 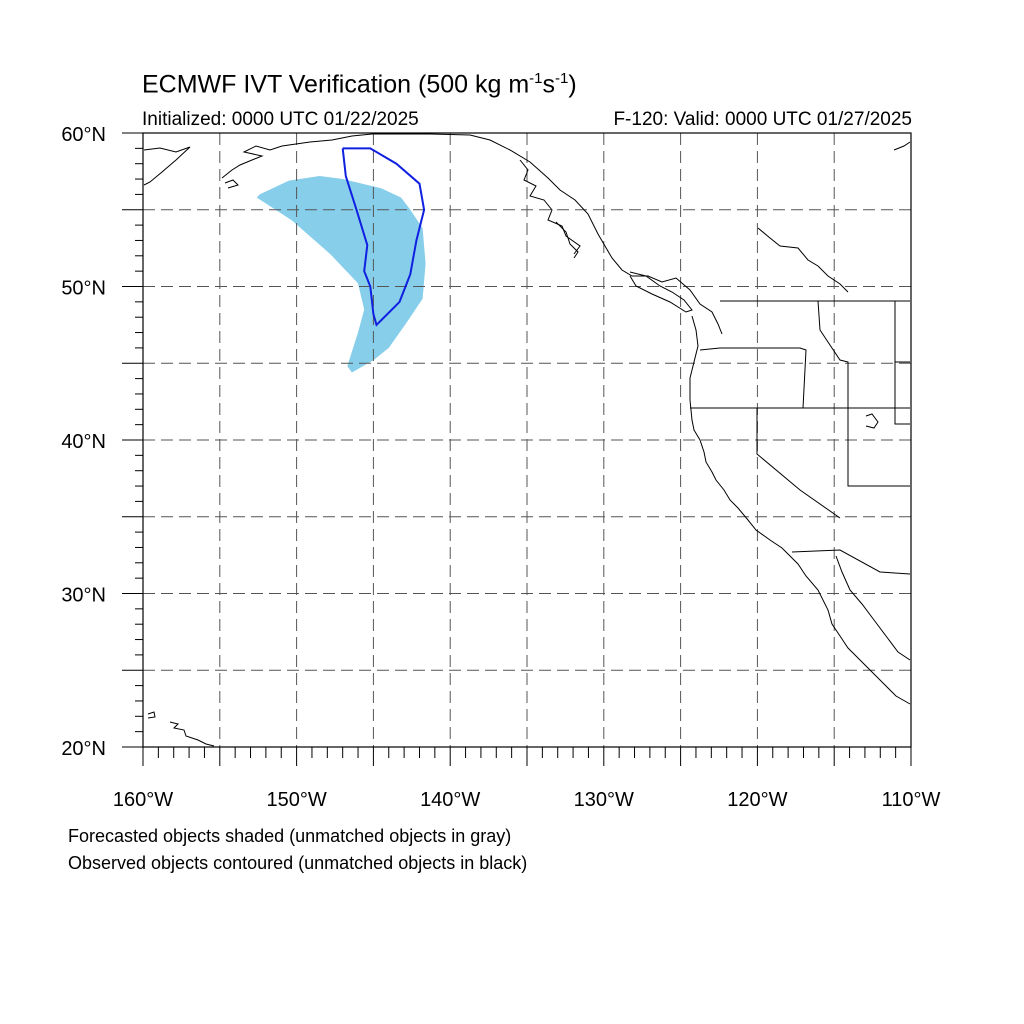 I want to click on haida-gwaii, so click(x=567, y=240).